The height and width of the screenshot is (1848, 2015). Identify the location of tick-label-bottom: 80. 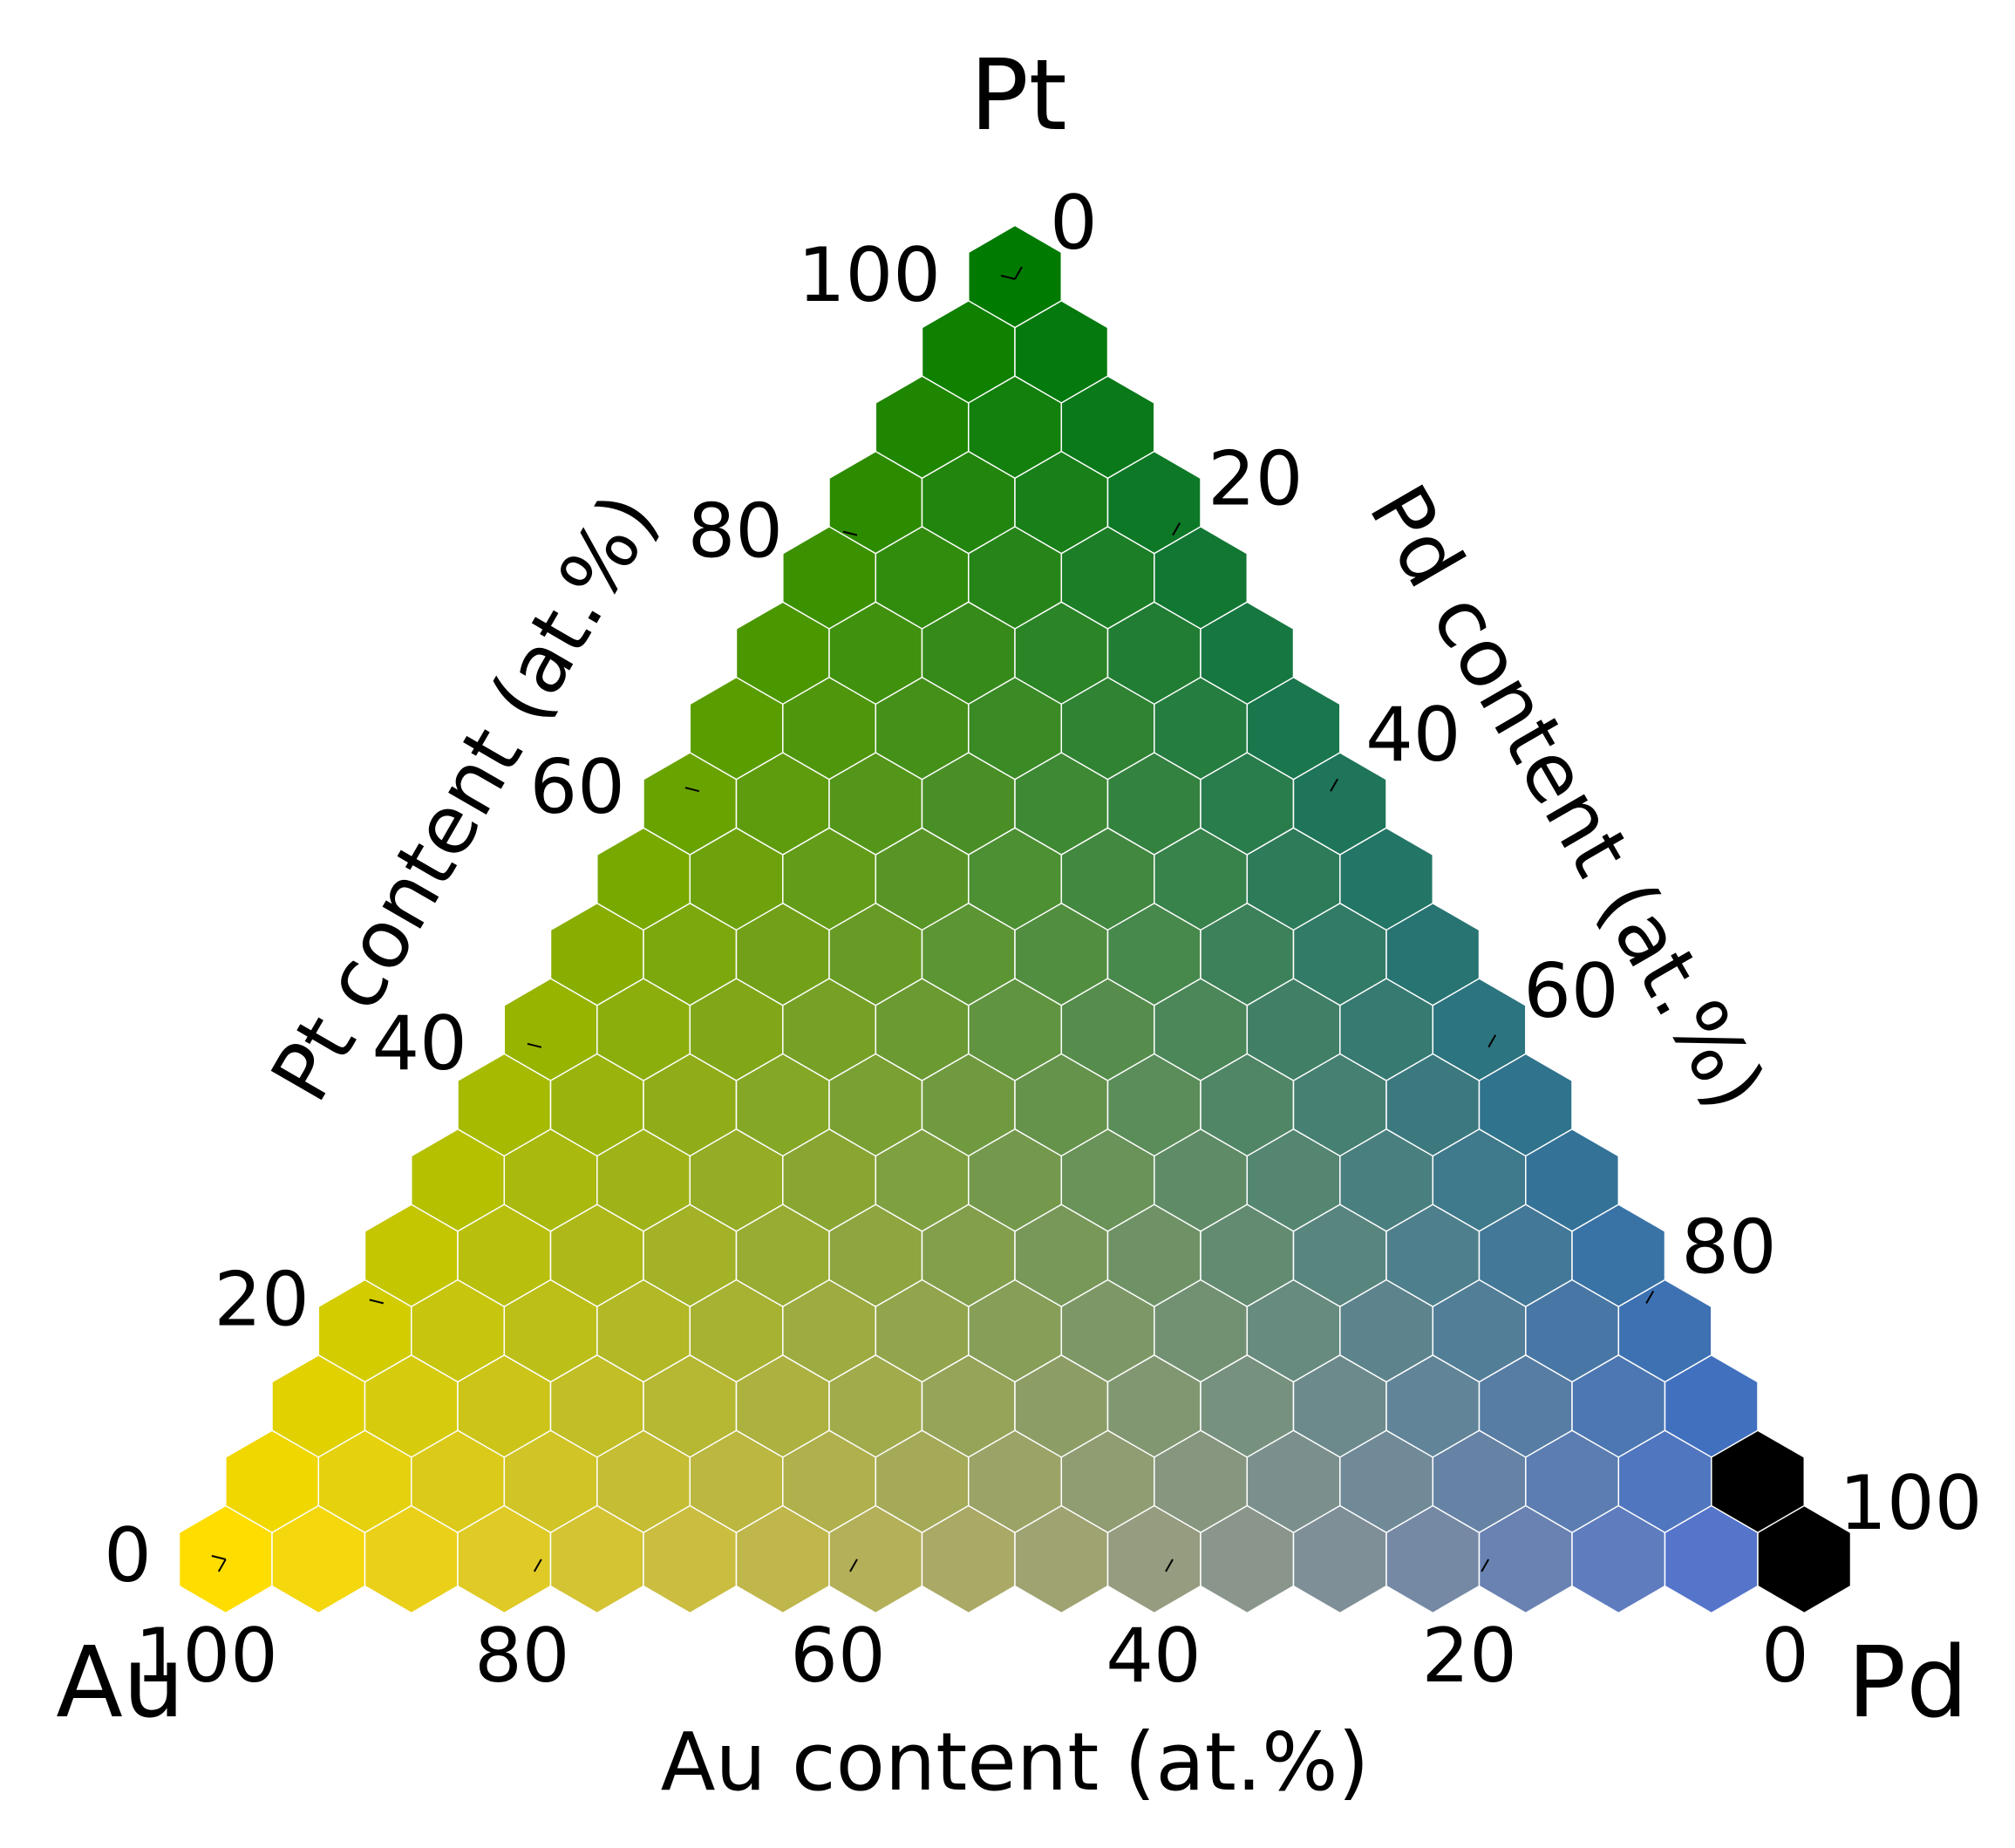
(521, 1656).